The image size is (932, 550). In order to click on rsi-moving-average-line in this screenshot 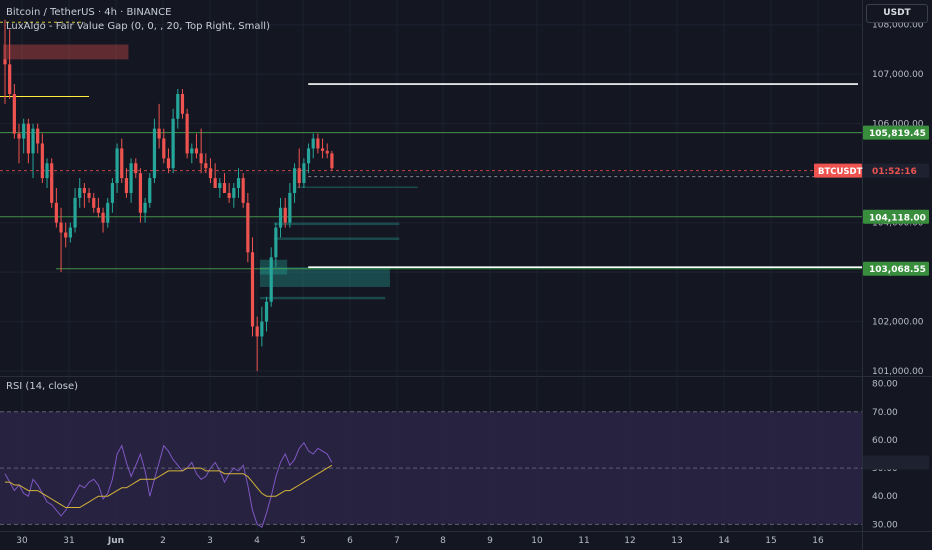, I will do `click(169, 486)`.